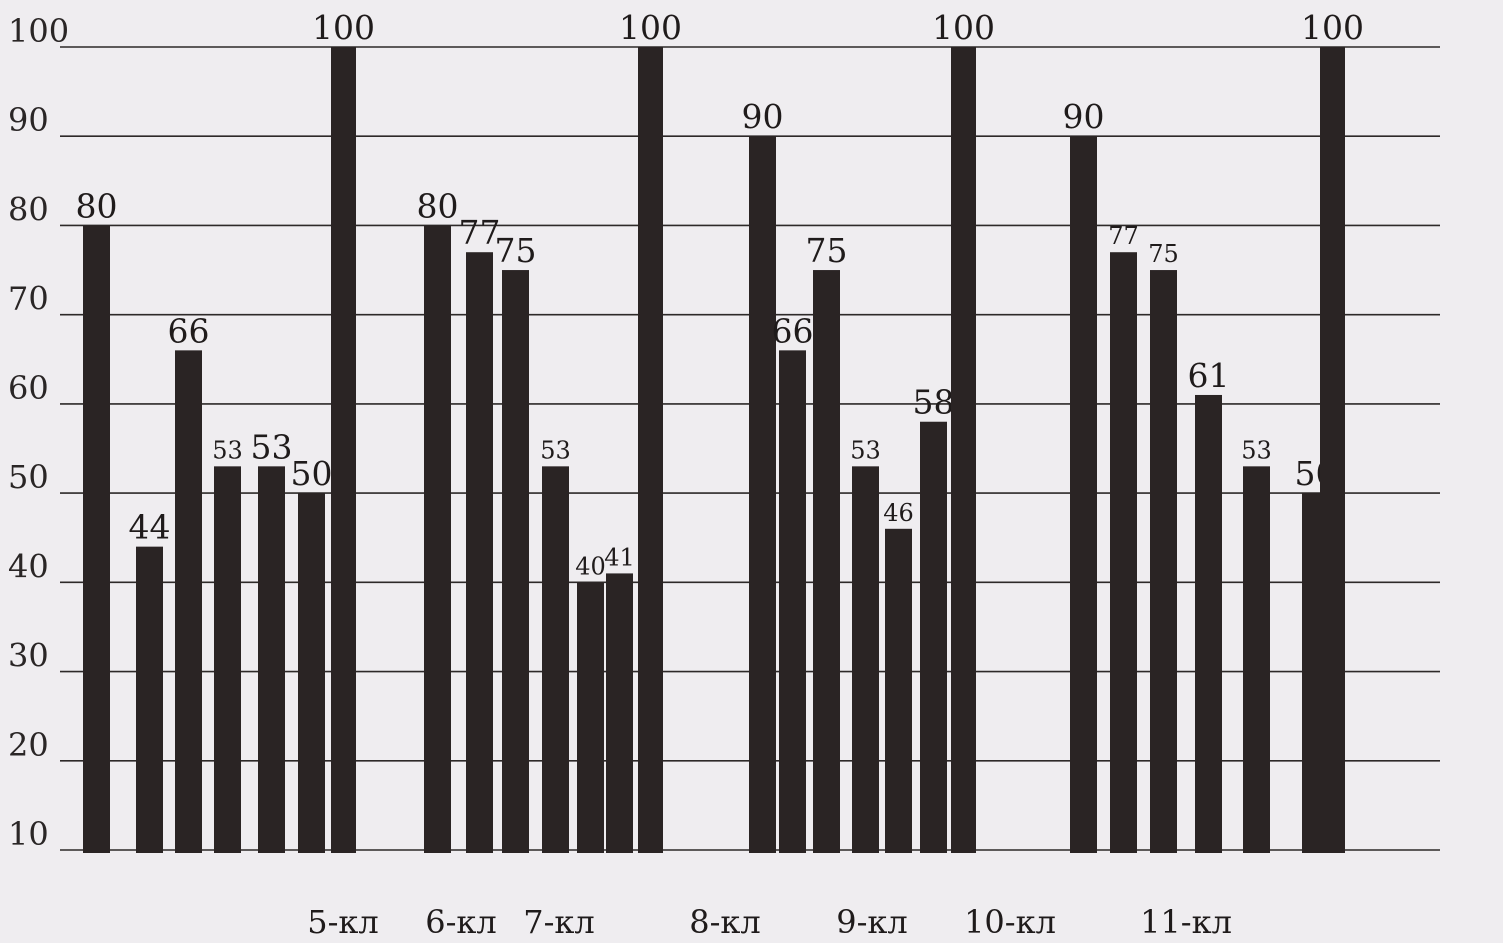 The width and height of the screenshot is (1503, 943). What do you see at coordinates (28, 388) in the screenshot?
I see `y-tick-label: 60` at bounding box center [28, 388].